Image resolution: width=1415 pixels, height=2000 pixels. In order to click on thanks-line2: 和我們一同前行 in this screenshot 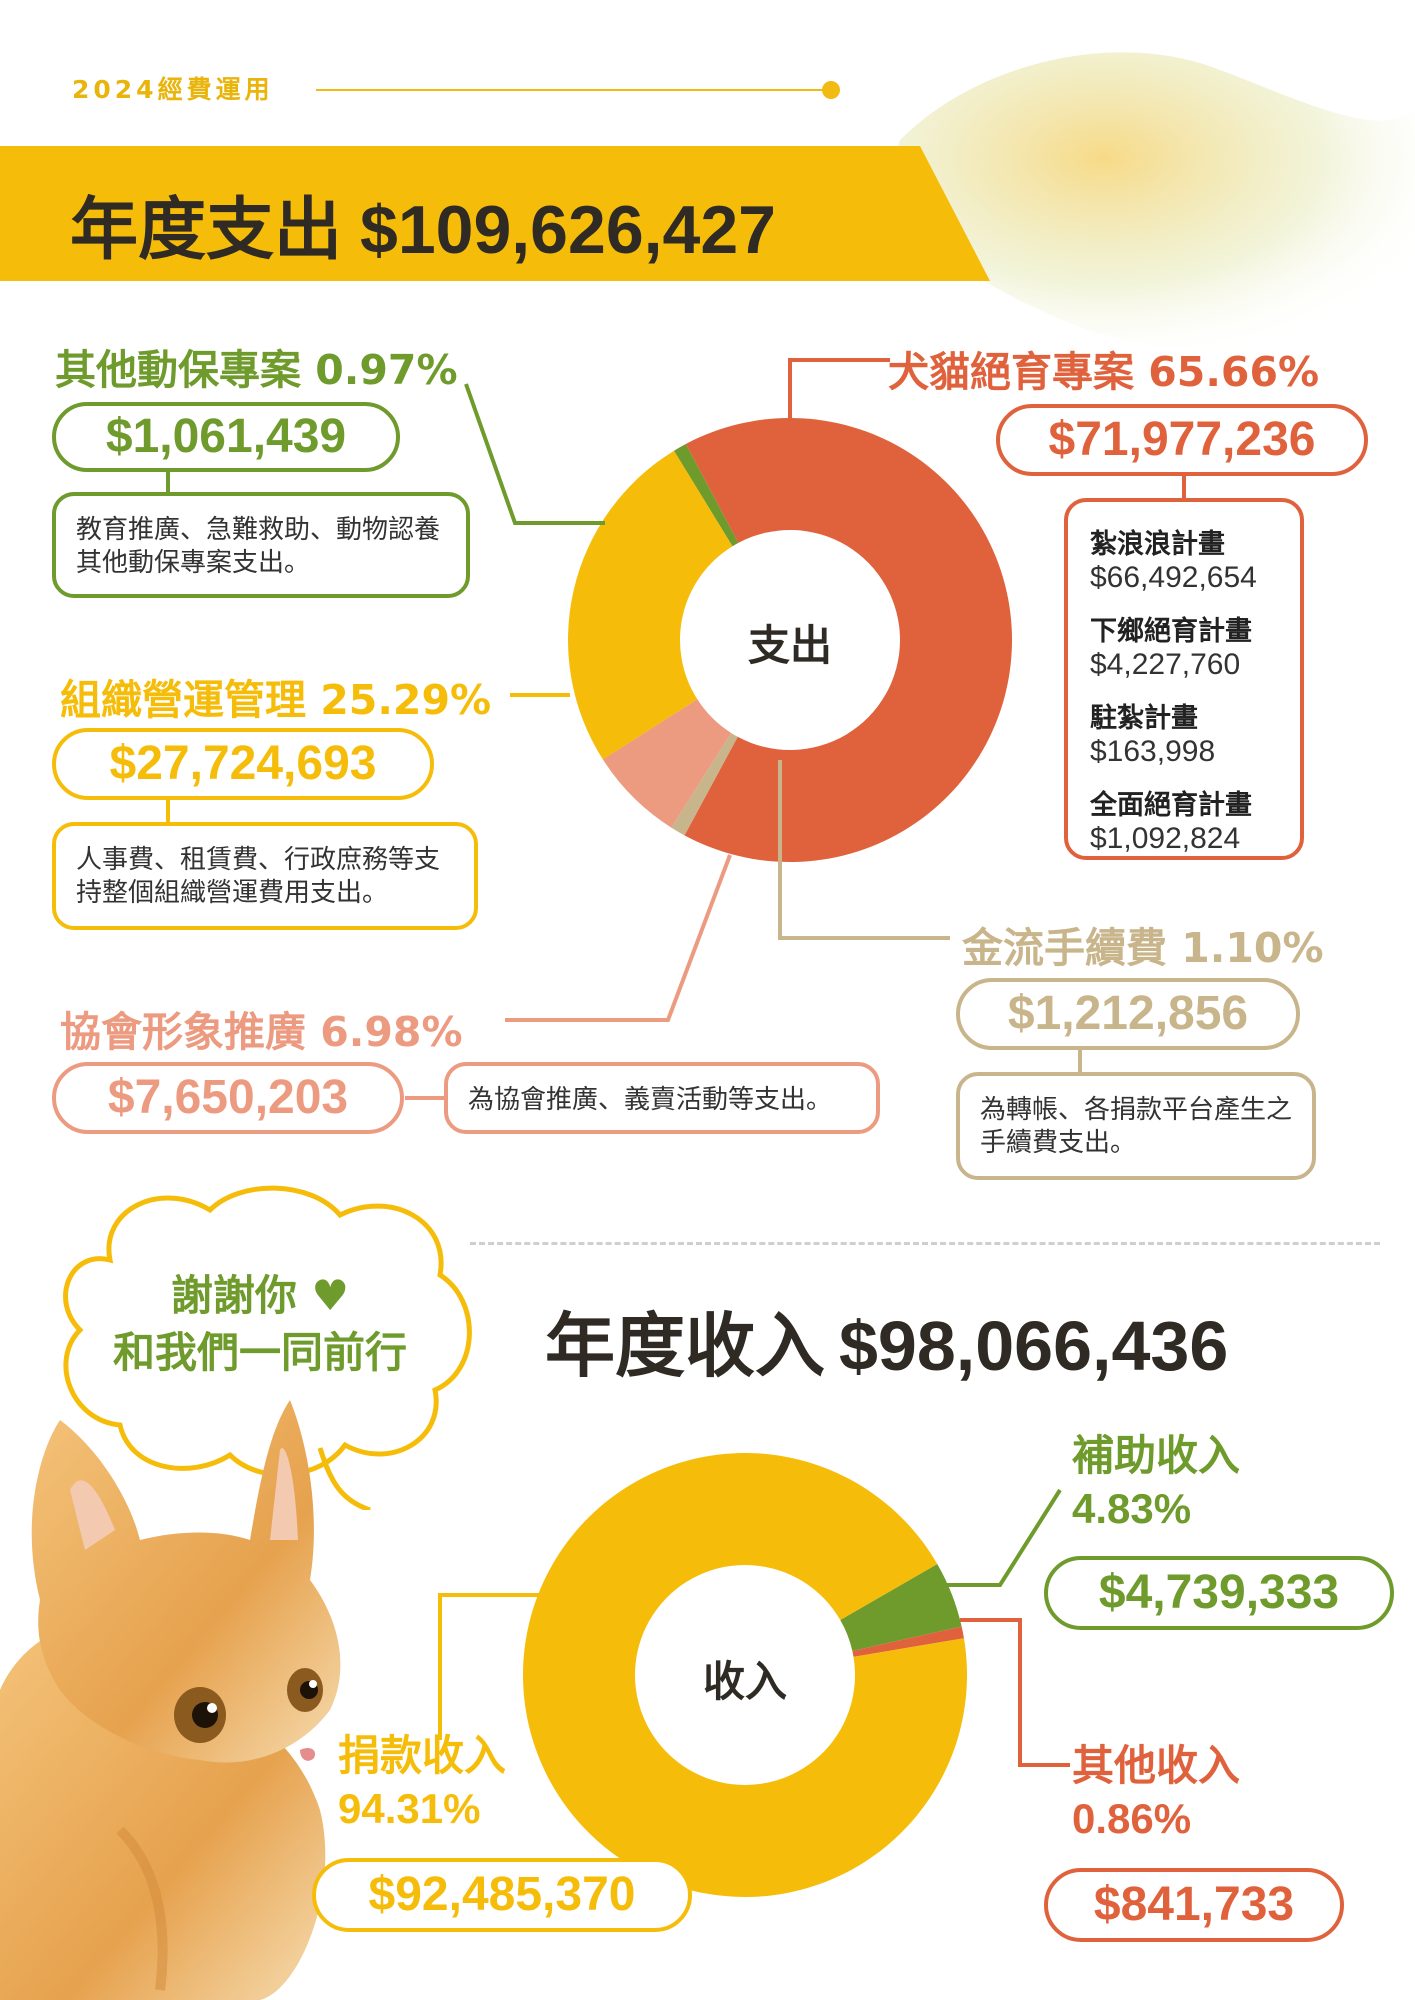, I will do `click(259, 1352)`.